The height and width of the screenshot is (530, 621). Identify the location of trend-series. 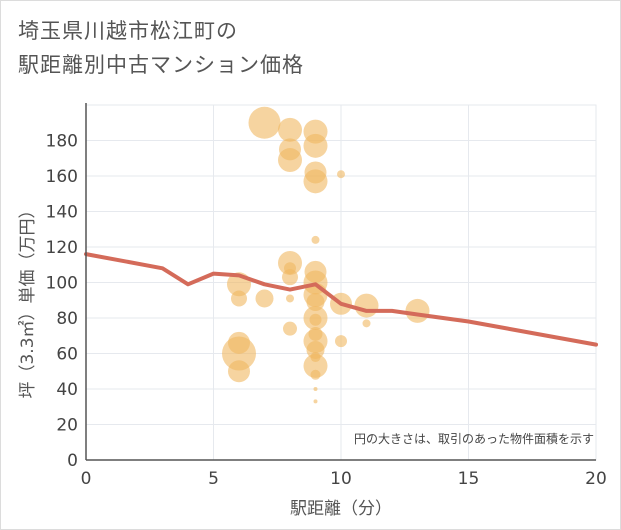
(341, 299).